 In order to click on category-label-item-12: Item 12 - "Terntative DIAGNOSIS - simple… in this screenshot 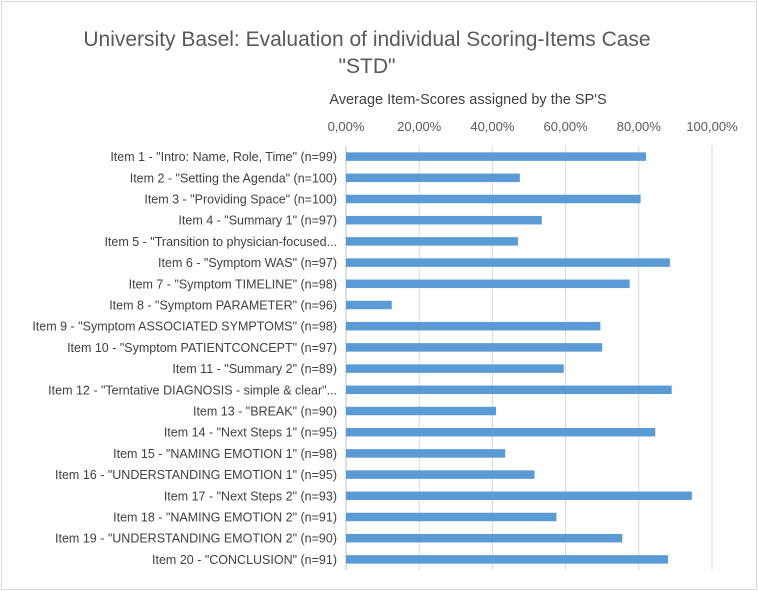, I will do `click(192, 390)`.